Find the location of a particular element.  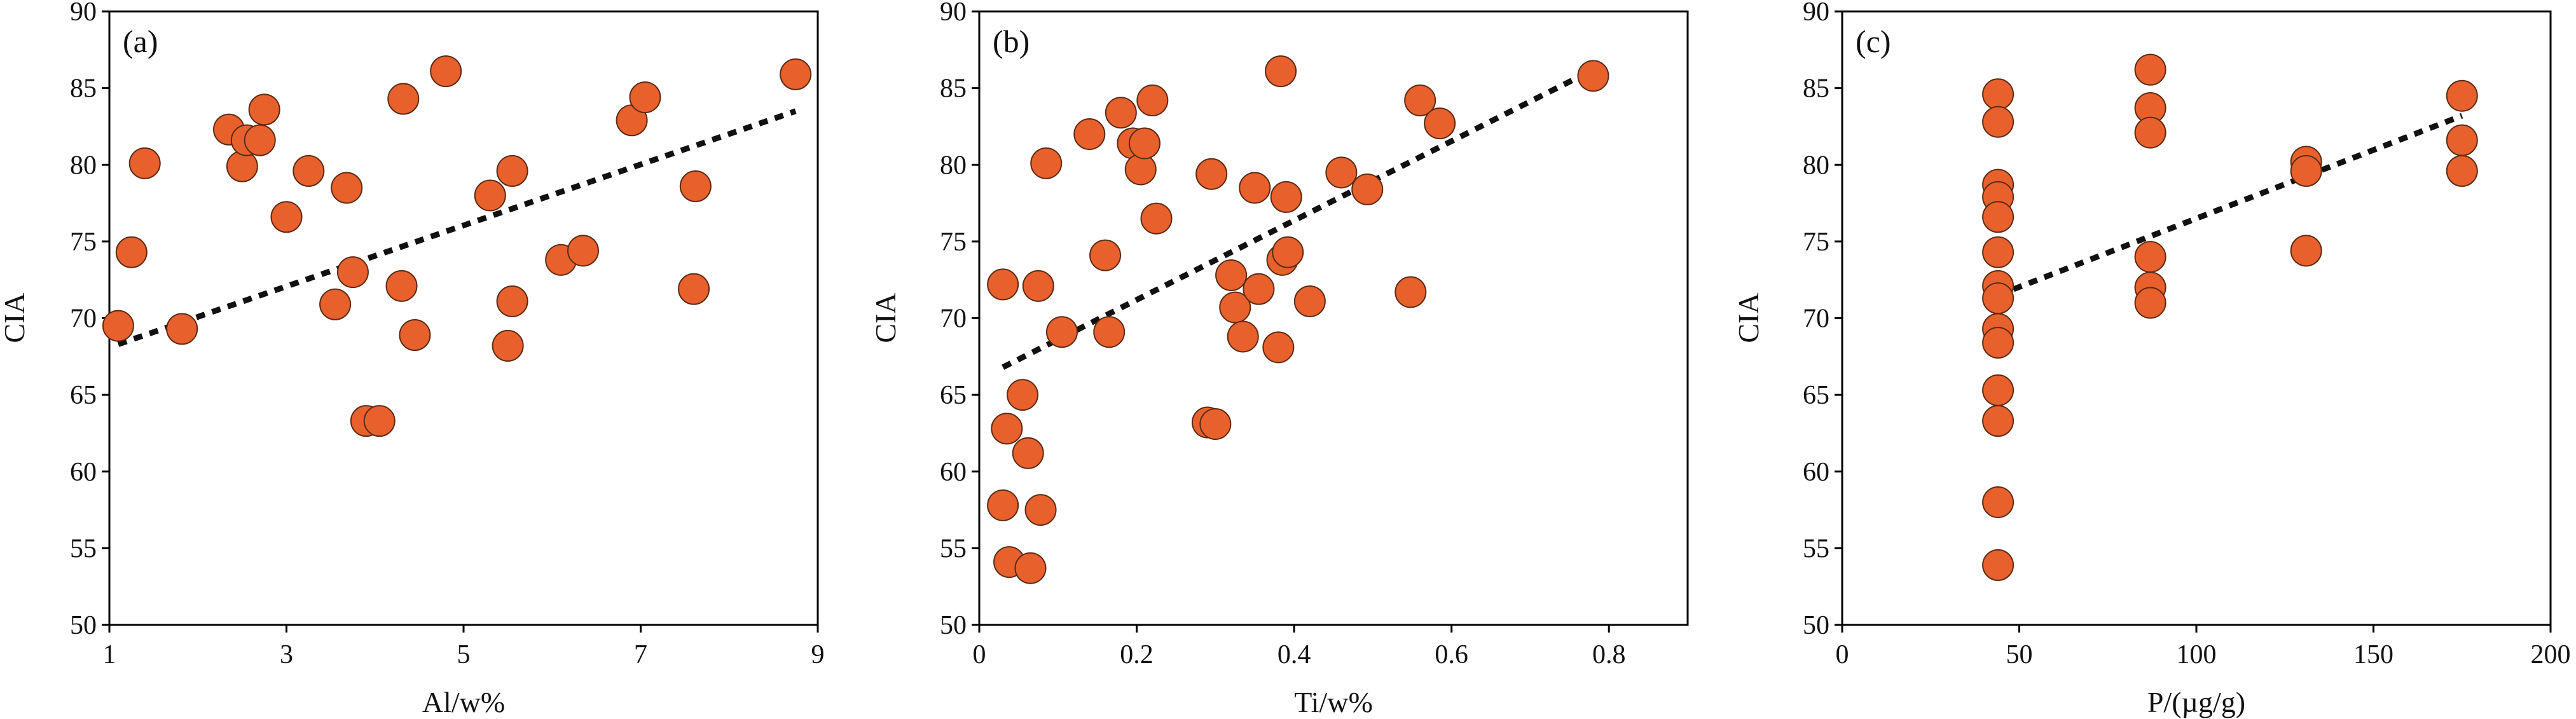

y-tick-label-a: 60 is located at coordinates (83, 472).